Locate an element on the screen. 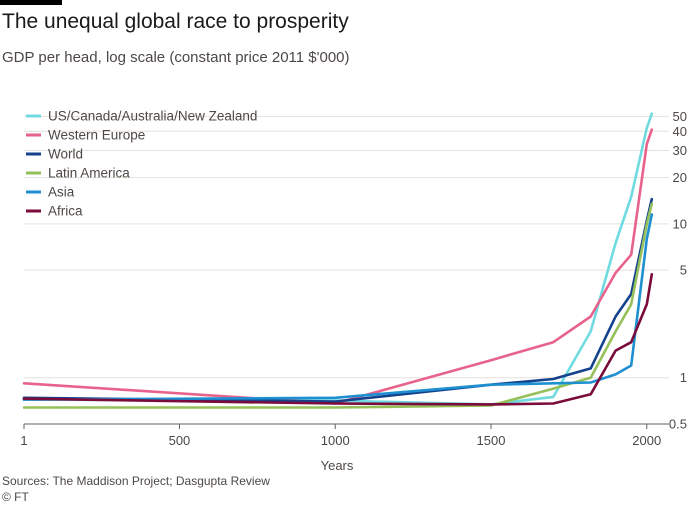 This screenshot has width=700, height=510. chart-title: The unequal global race to prosperity is located at coordinates (175, 21).